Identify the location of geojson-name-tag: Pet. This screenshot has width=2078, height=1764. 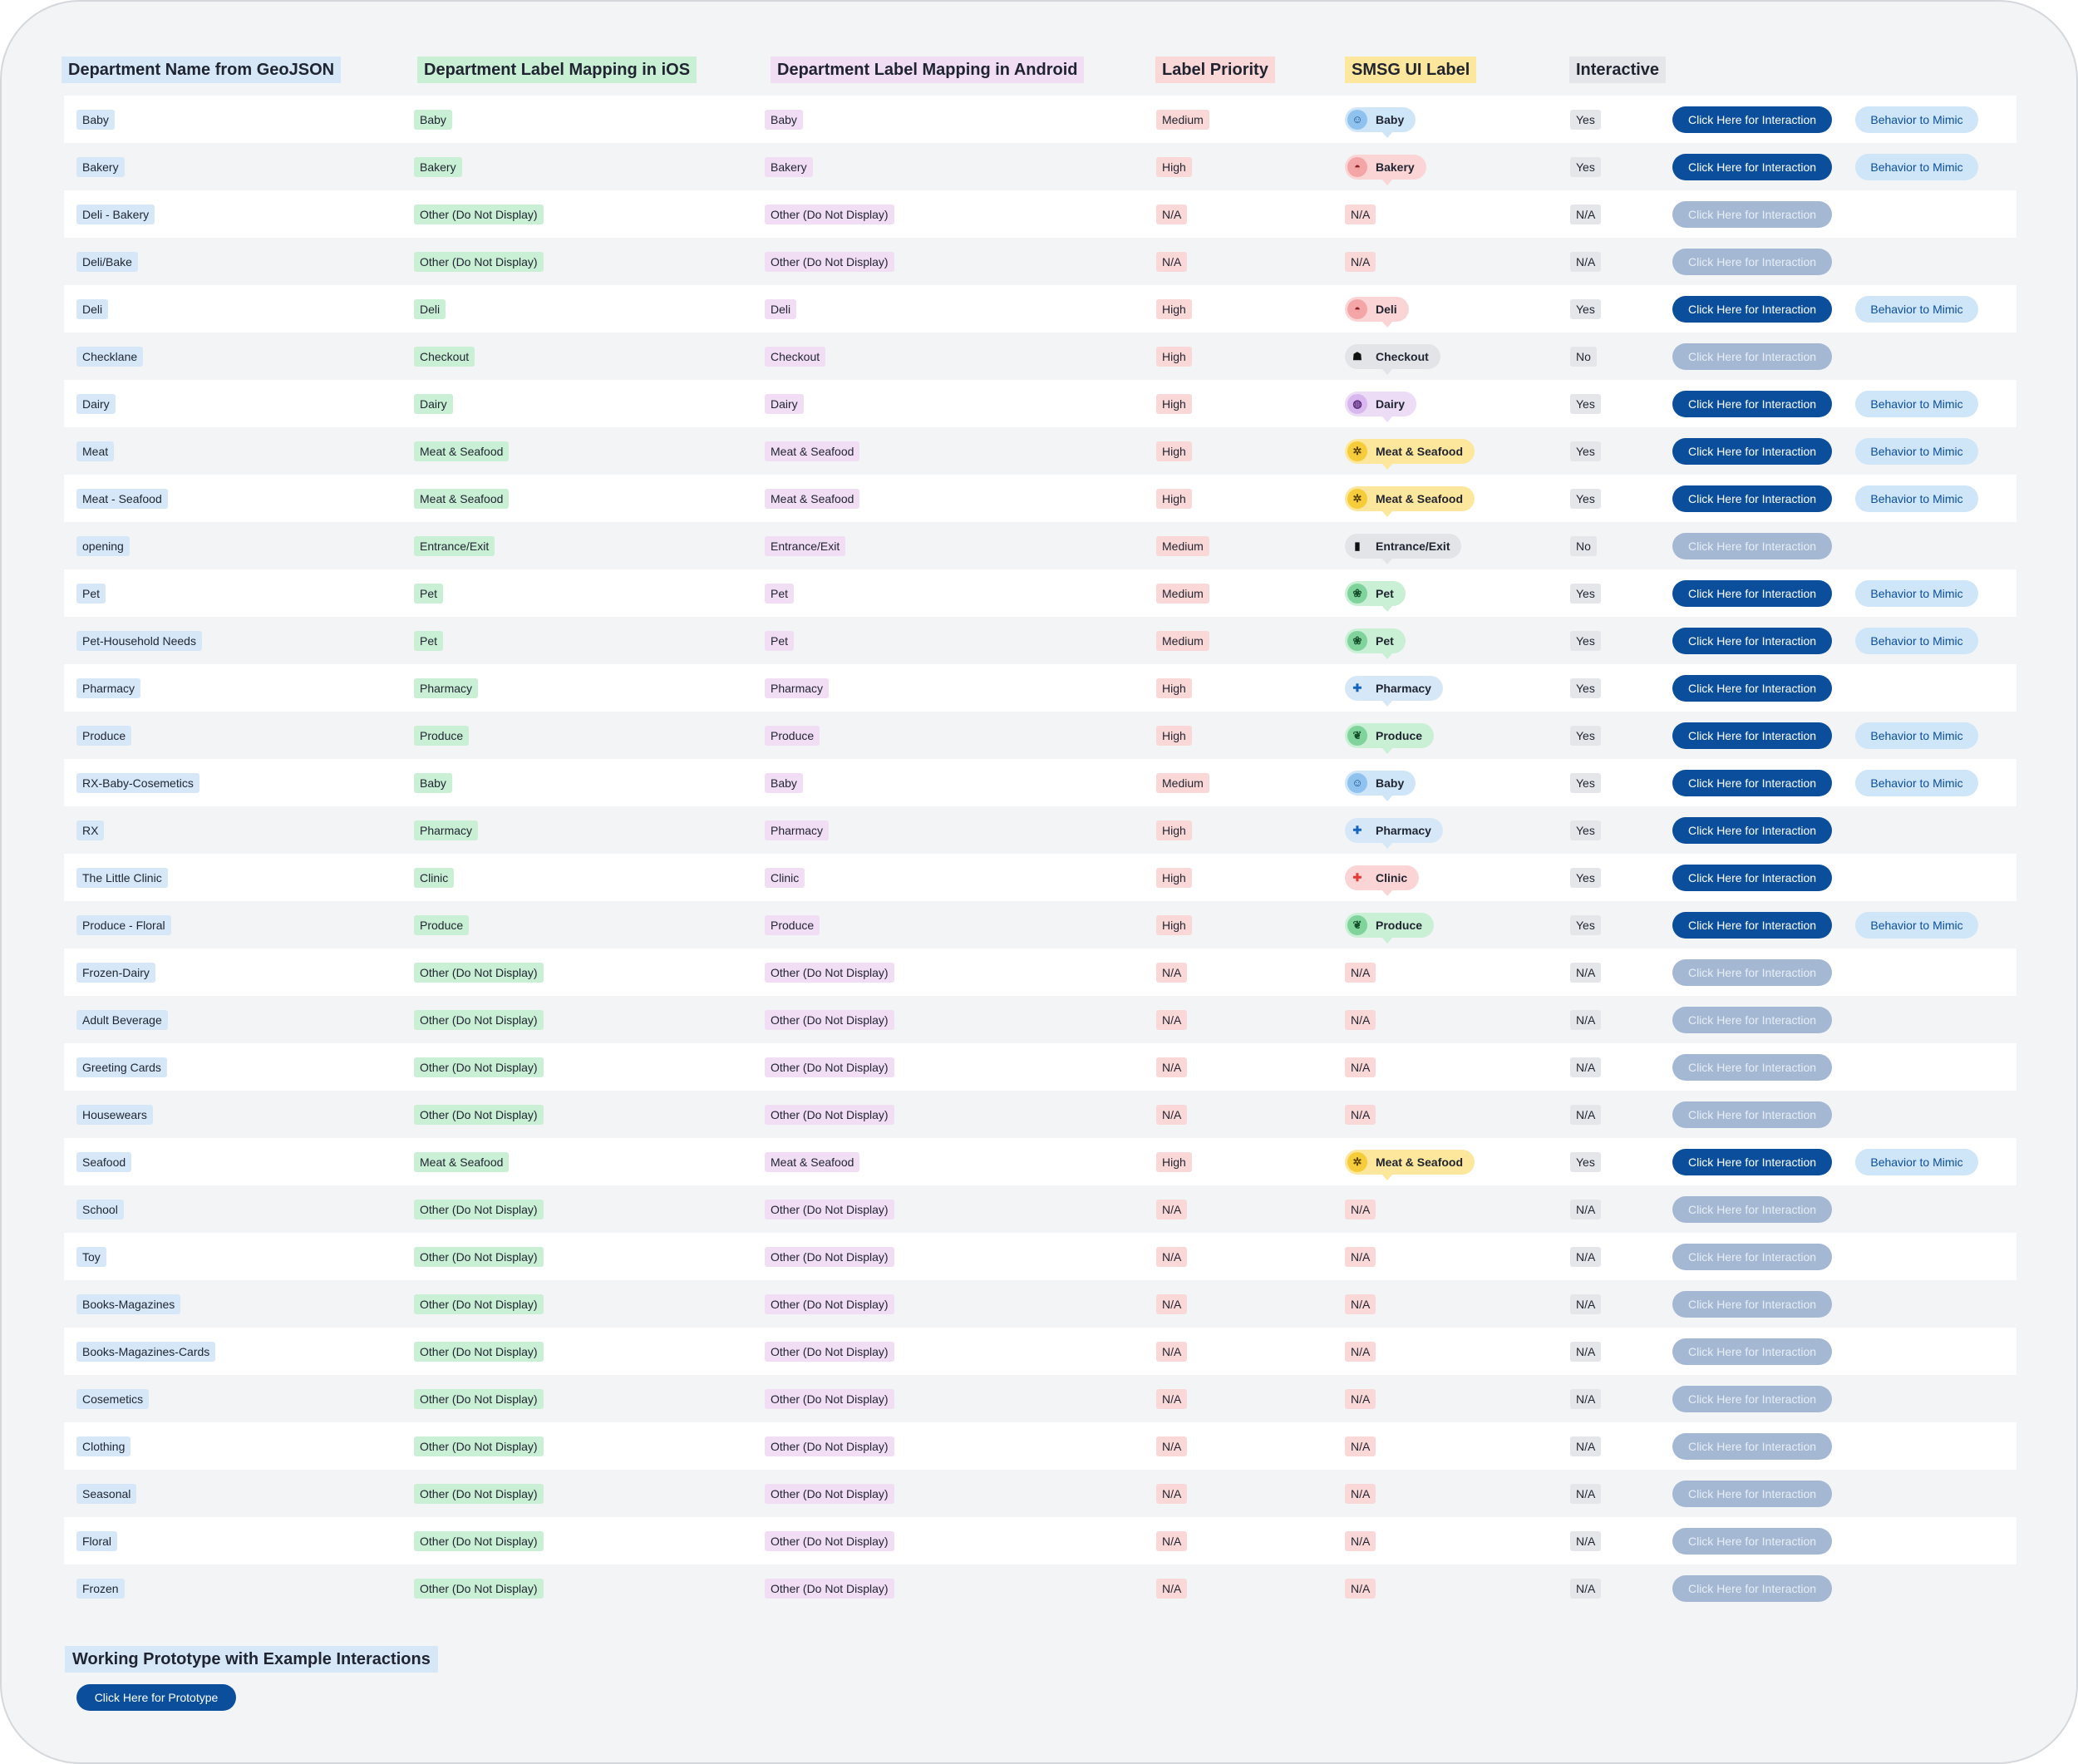
(91, 594).